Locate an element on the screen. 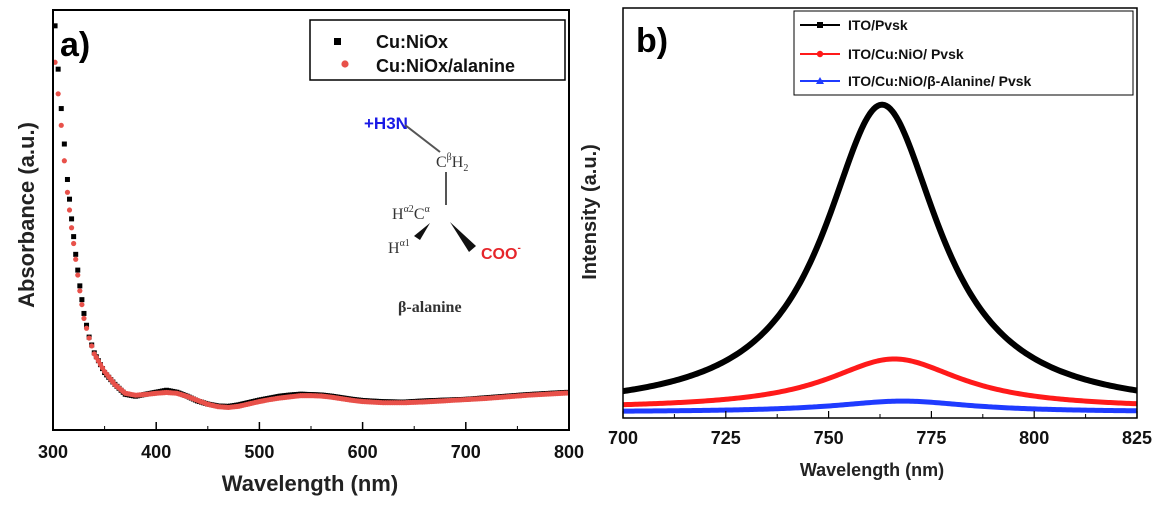 This screenshot has width=1162, height=506. panel-a-tick-label: 500 is located at coordinates (259, 452).